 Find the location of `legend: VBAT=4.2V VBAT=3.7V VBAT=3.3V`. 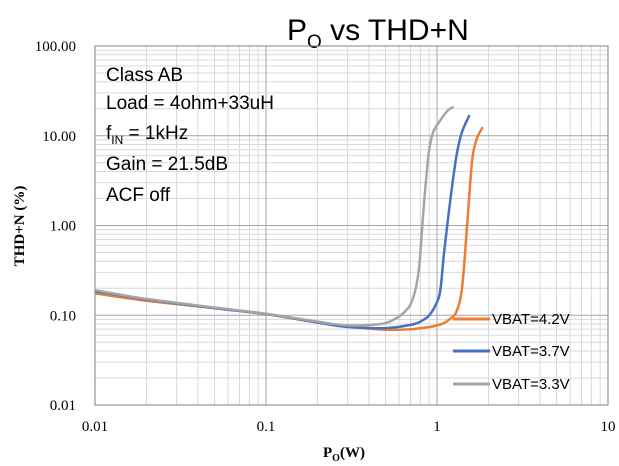

legend: VBAT=4.2V VBAT=3.7V VBAT=3.3V is located at coordinates (511, 352).